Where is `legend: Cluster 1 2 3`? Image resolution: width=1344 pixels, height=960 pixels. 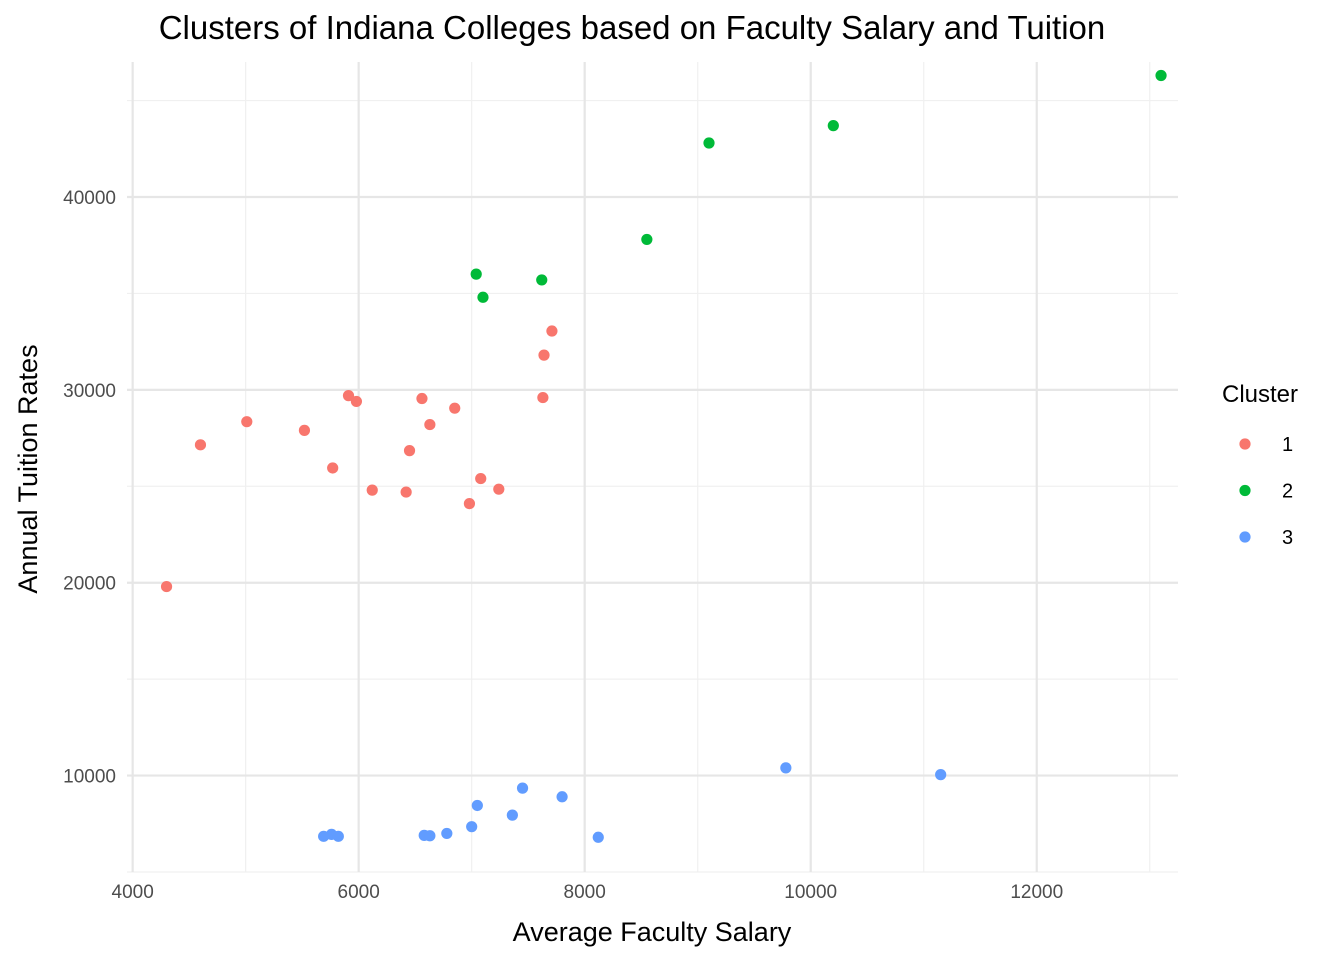
legend: Cluster 1 2 3 is located at coordinates (1260, 465).